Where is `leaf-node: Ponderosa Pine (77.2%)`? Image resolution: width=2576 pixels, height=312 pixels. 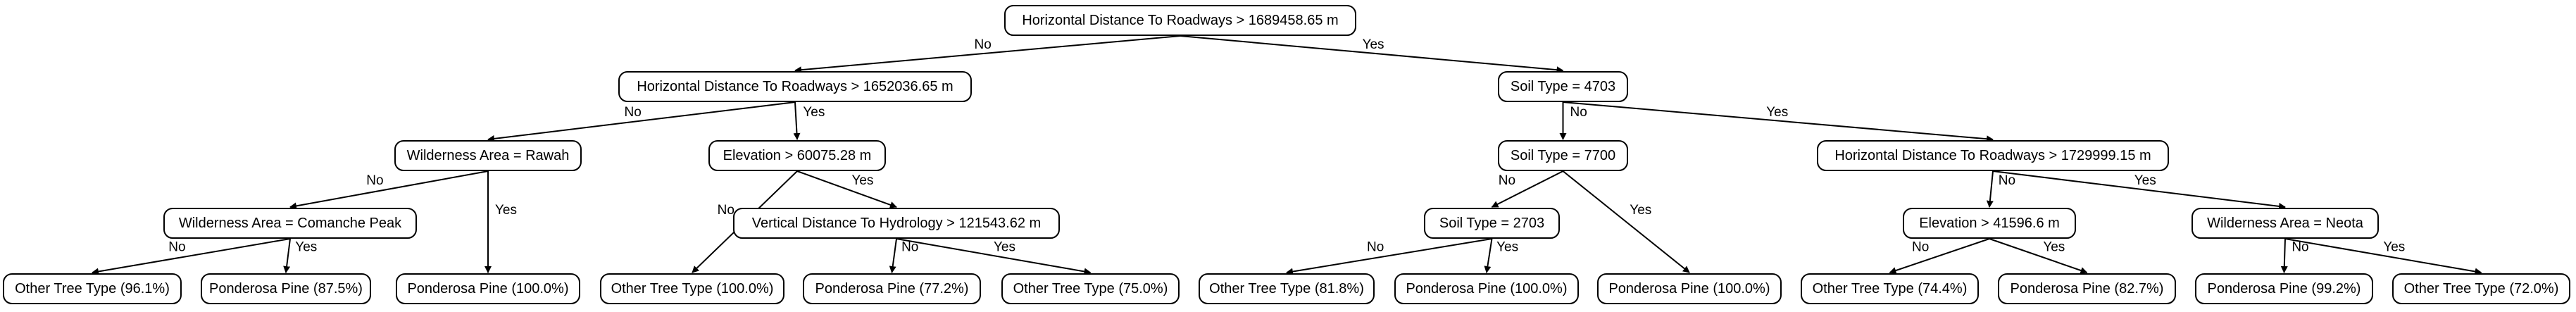
leaf-node: Ponderosa Pine (77.2%) is located at coordinates (892, 288).